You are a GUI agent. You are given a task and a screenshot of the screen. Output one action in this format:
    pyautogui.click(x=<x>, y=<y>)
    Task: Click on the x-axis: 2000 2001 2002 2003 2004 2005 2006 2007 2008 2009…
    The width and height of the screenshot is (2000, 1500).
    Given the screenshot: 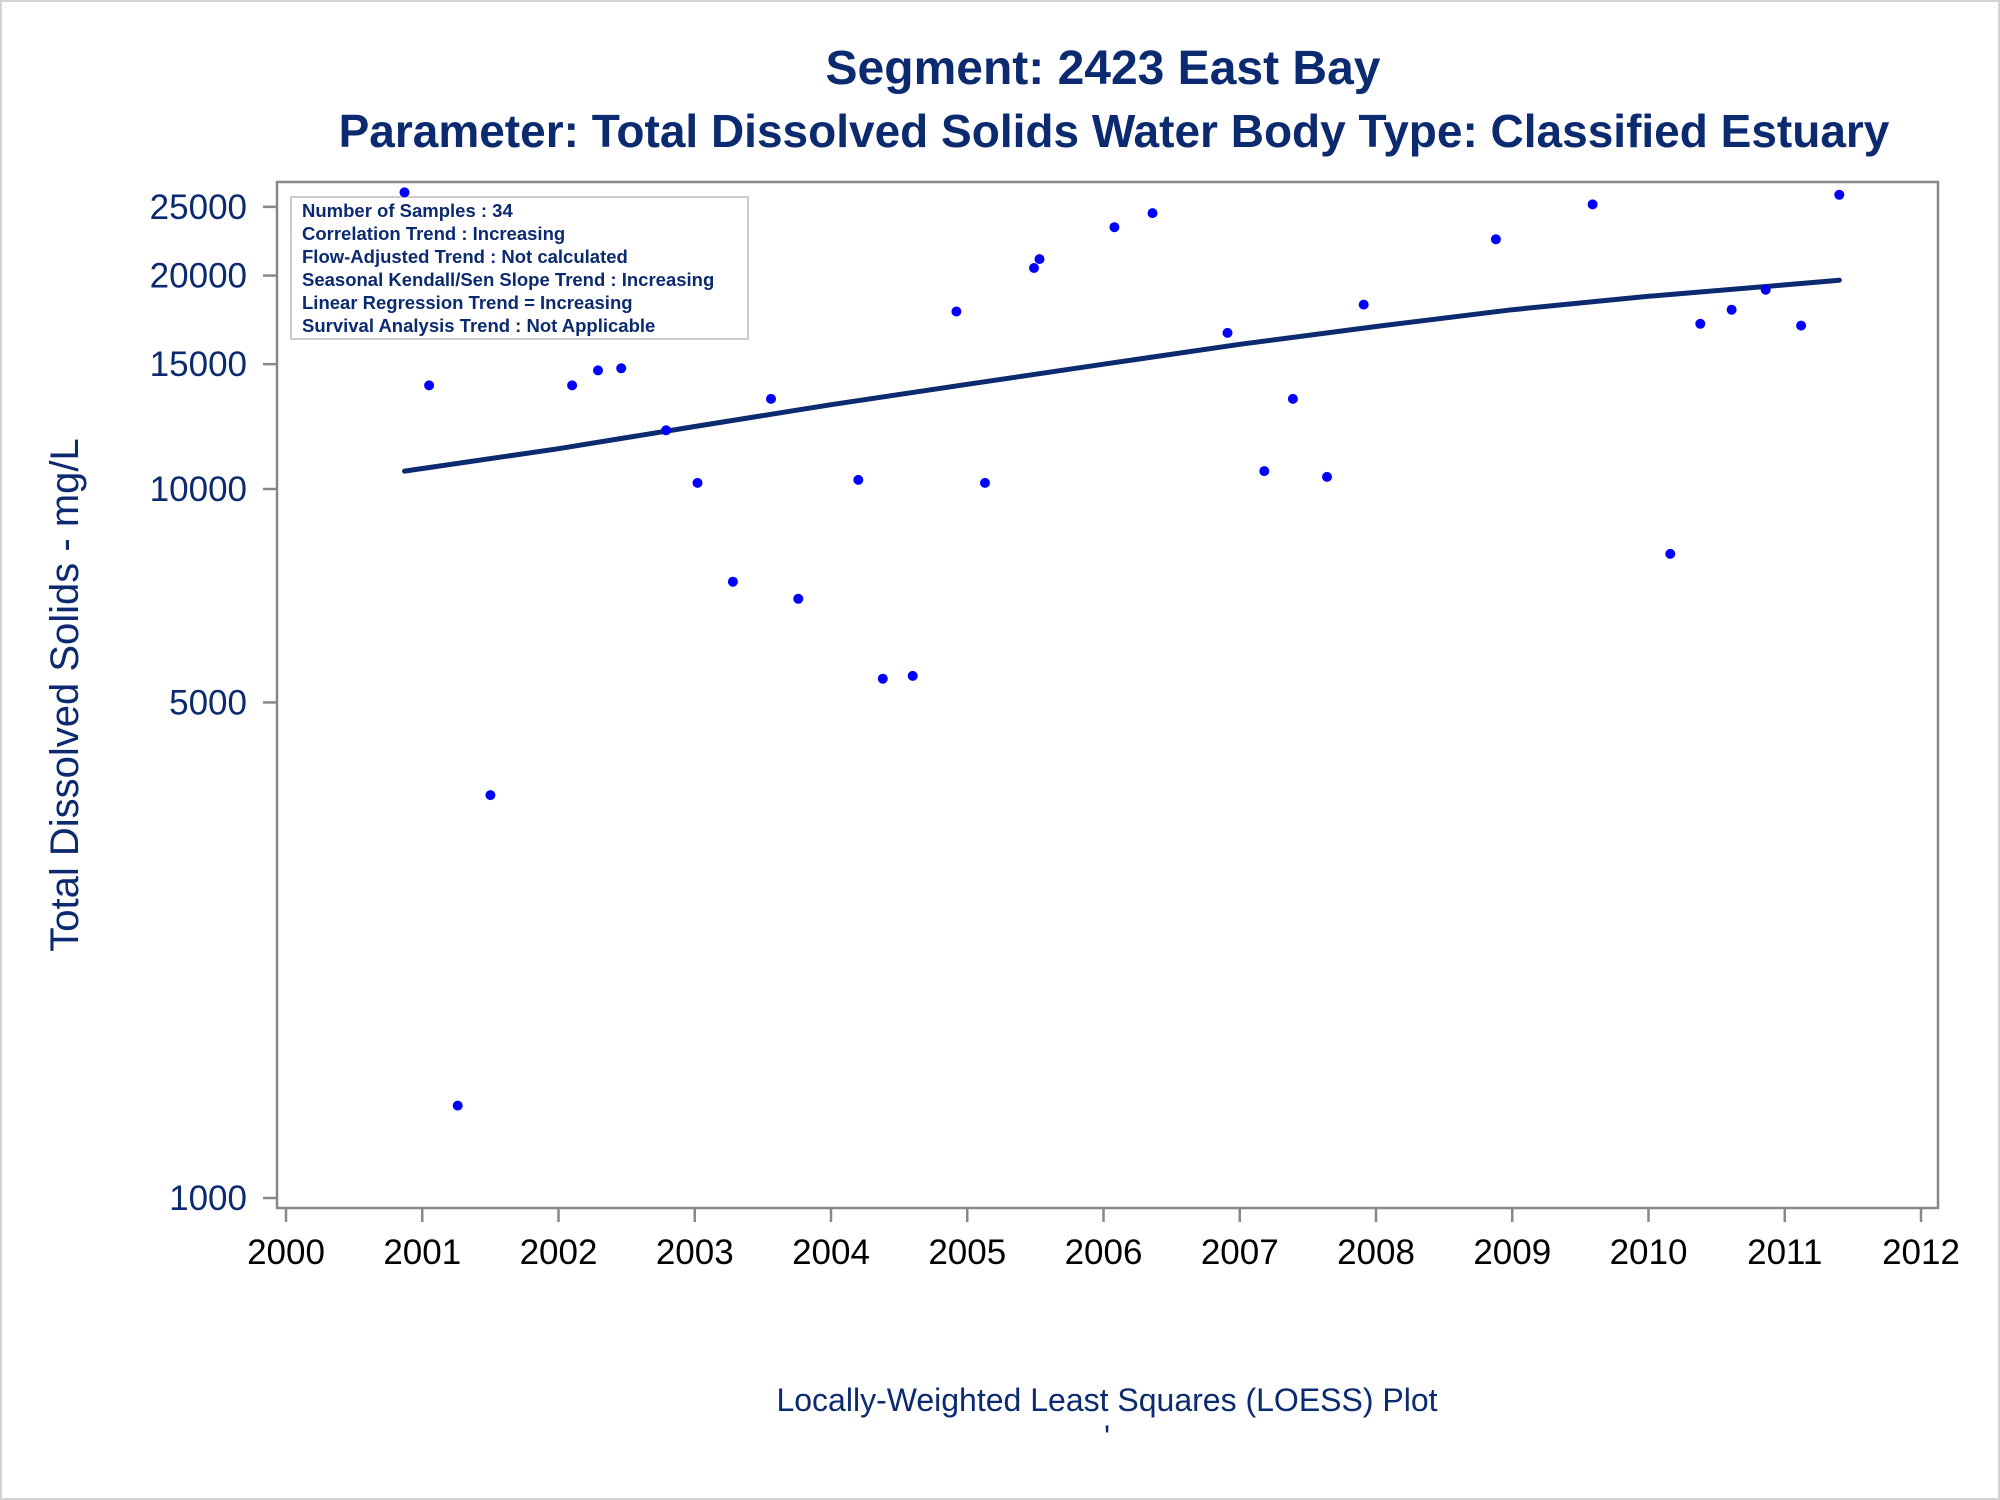 What is the action you would take?
    pyautogui.click(x=1103, y=1240)
    